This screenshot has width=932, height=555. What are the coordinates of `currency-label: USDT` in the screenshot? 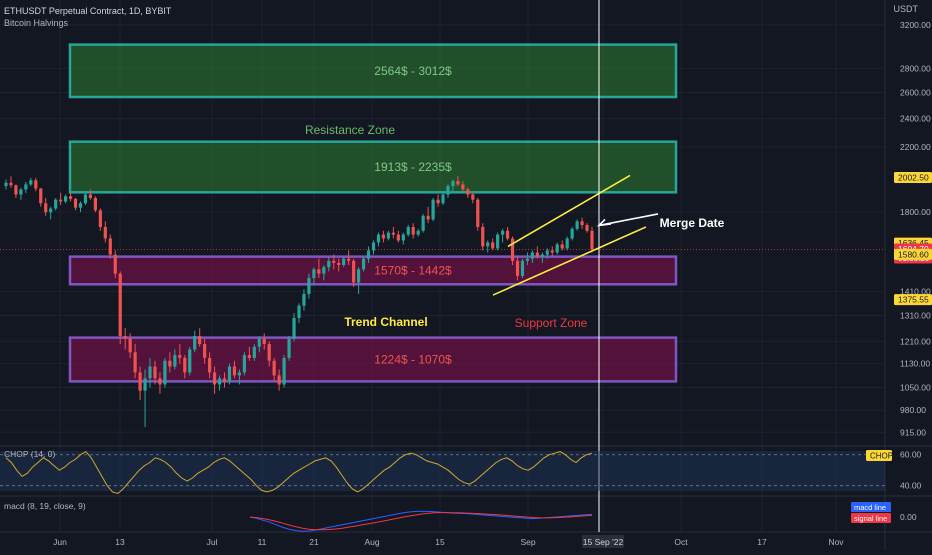 It's located at (906, 9).